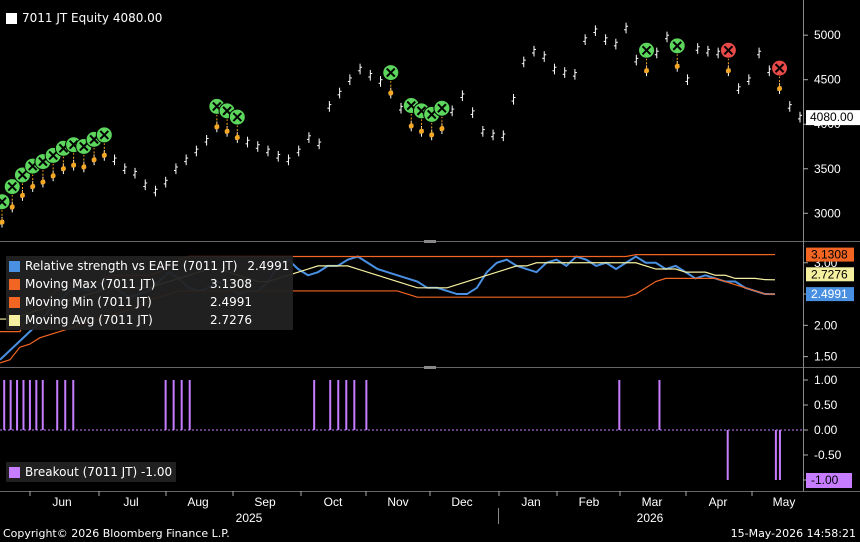  I want to click on avg-legend-swatch, so click(14, 320).